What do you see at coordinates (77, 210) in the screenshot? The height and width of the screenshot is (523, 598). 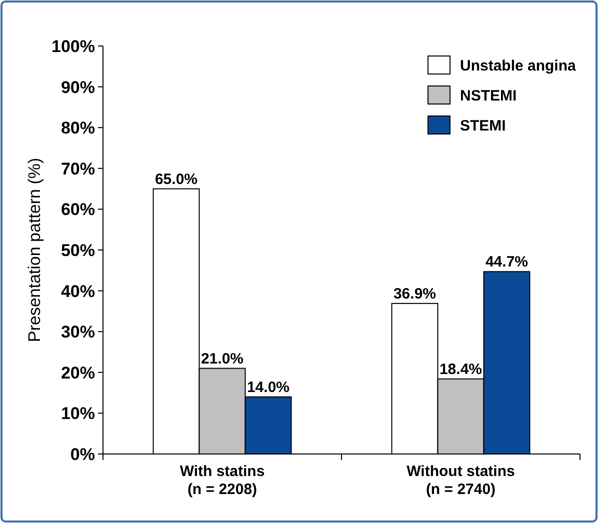 I see `y-tick-label: 60%` at bounding box center [77, 210].